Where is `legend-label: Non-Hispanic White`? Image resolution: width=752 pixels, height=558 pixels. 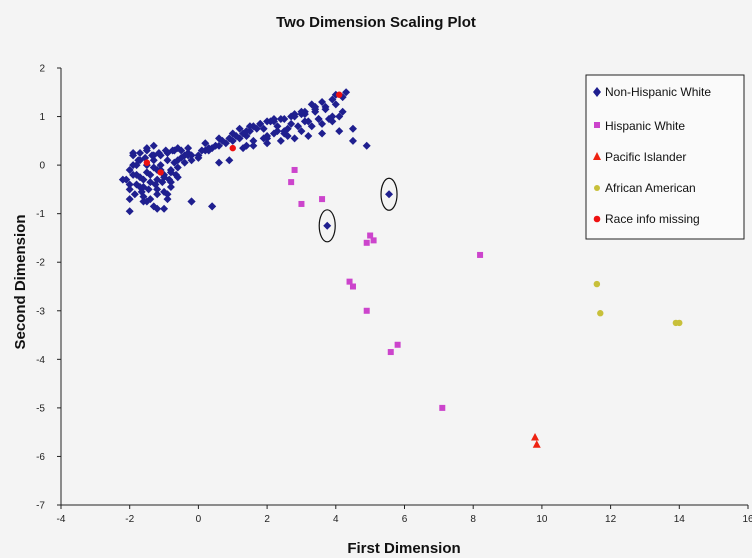 legend-label: Non-Hispanic White is located at coordinates (658, 92).